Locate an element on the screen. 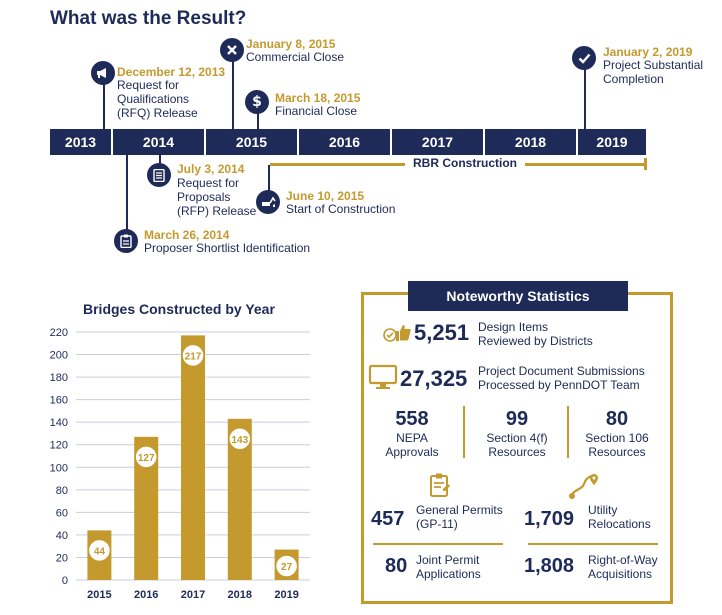 Image resolution: width=722 pixels, height=615 pixels. data-label: 127 is located at coordinates (146, 458).